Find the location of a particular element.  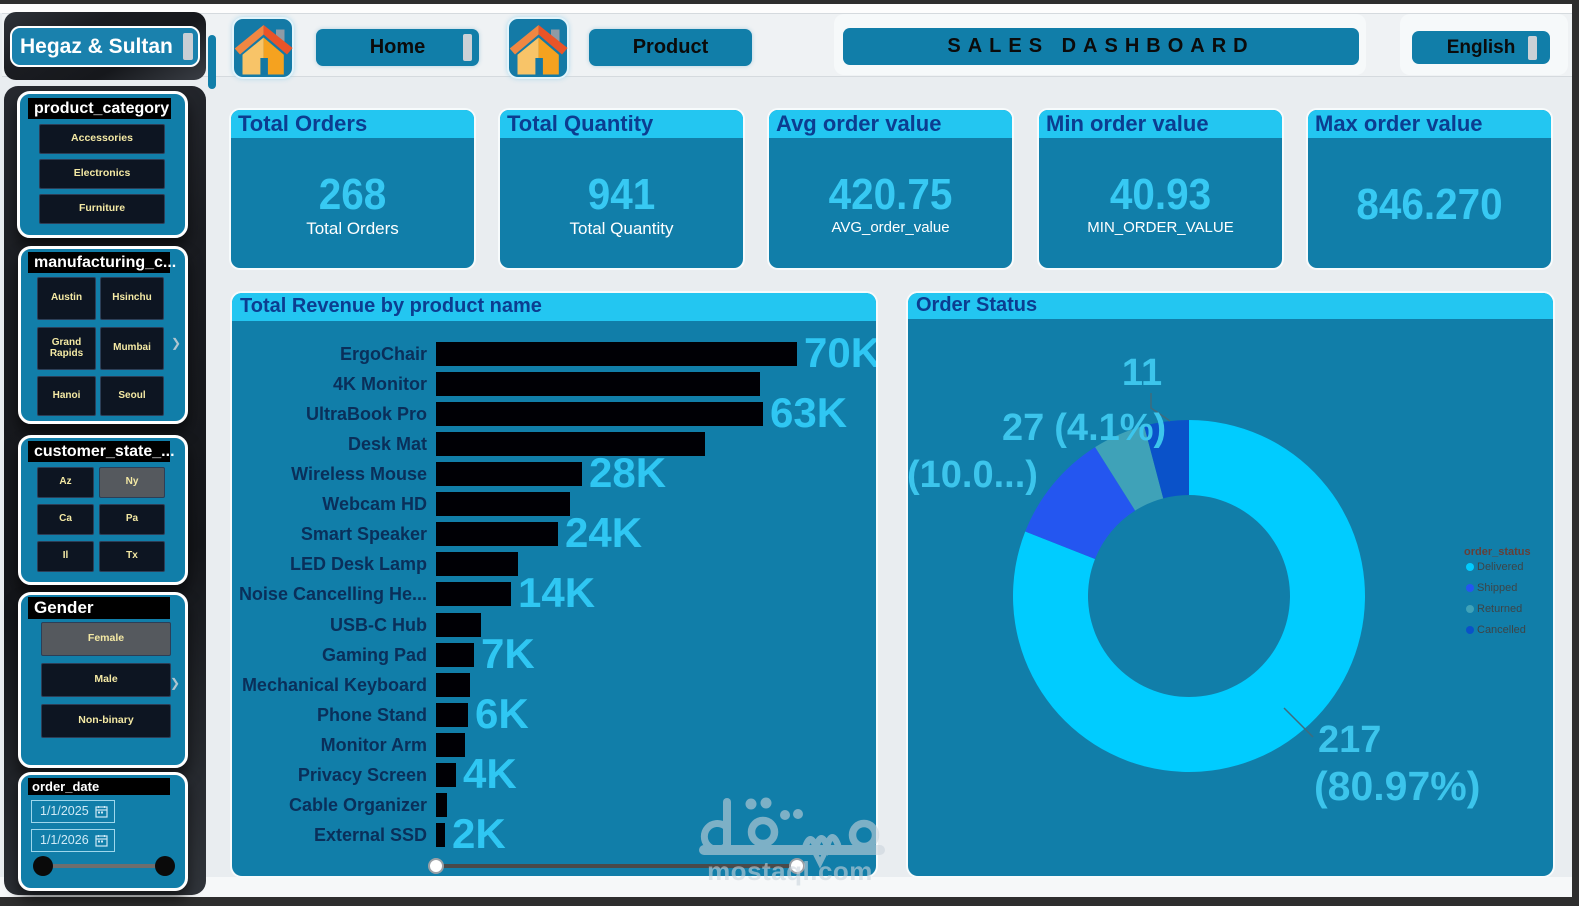

svg-text: mostaql.com is located at coordinates (790, 871).